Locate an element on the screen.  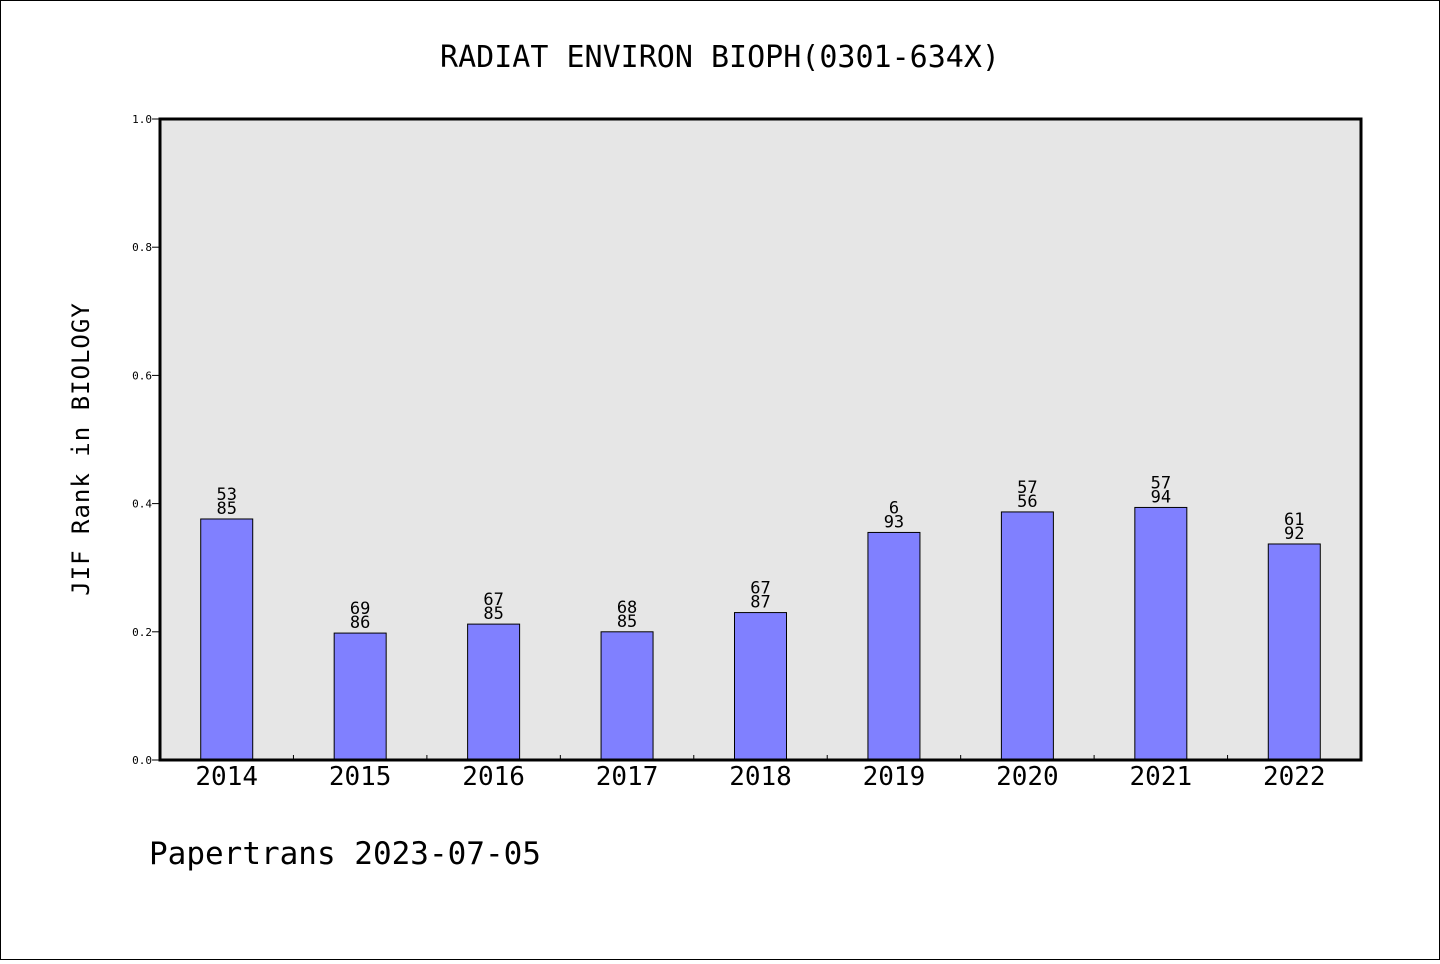
x-axis-ticks: 2014 2015 2016 2017 2018 2019 2020 2021 2022 is located at coordinates (760, 773).